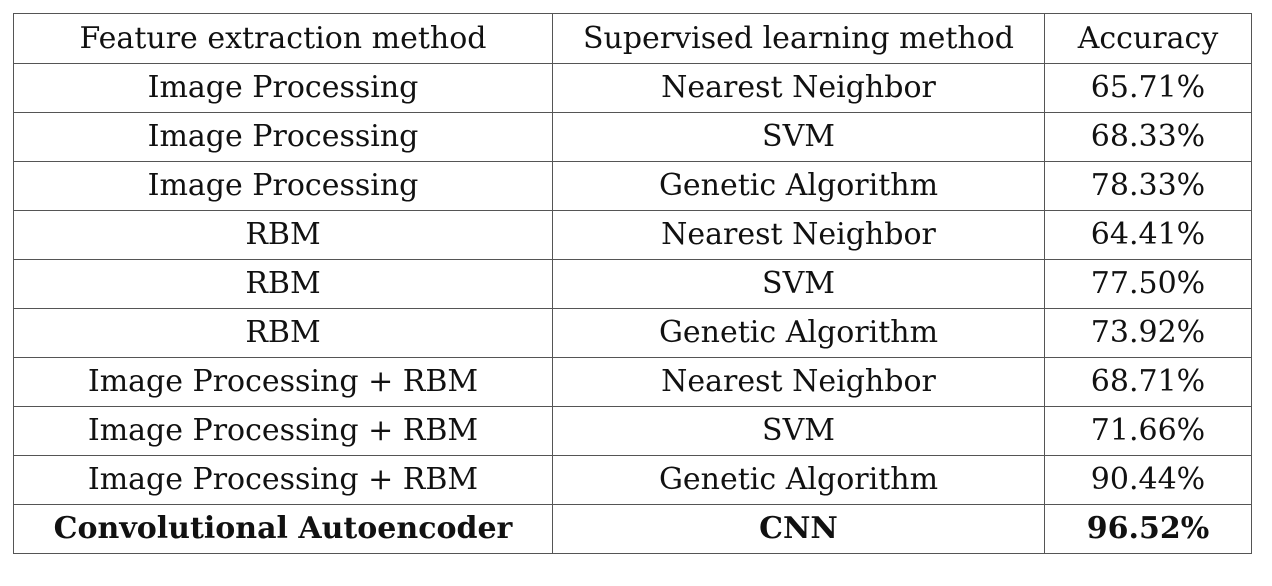 Image resolution: width=1272 pixels, height=586 pixels. I want to click on table-row: RBM Nearest Neighbor 64.41%, so click(632, 235).